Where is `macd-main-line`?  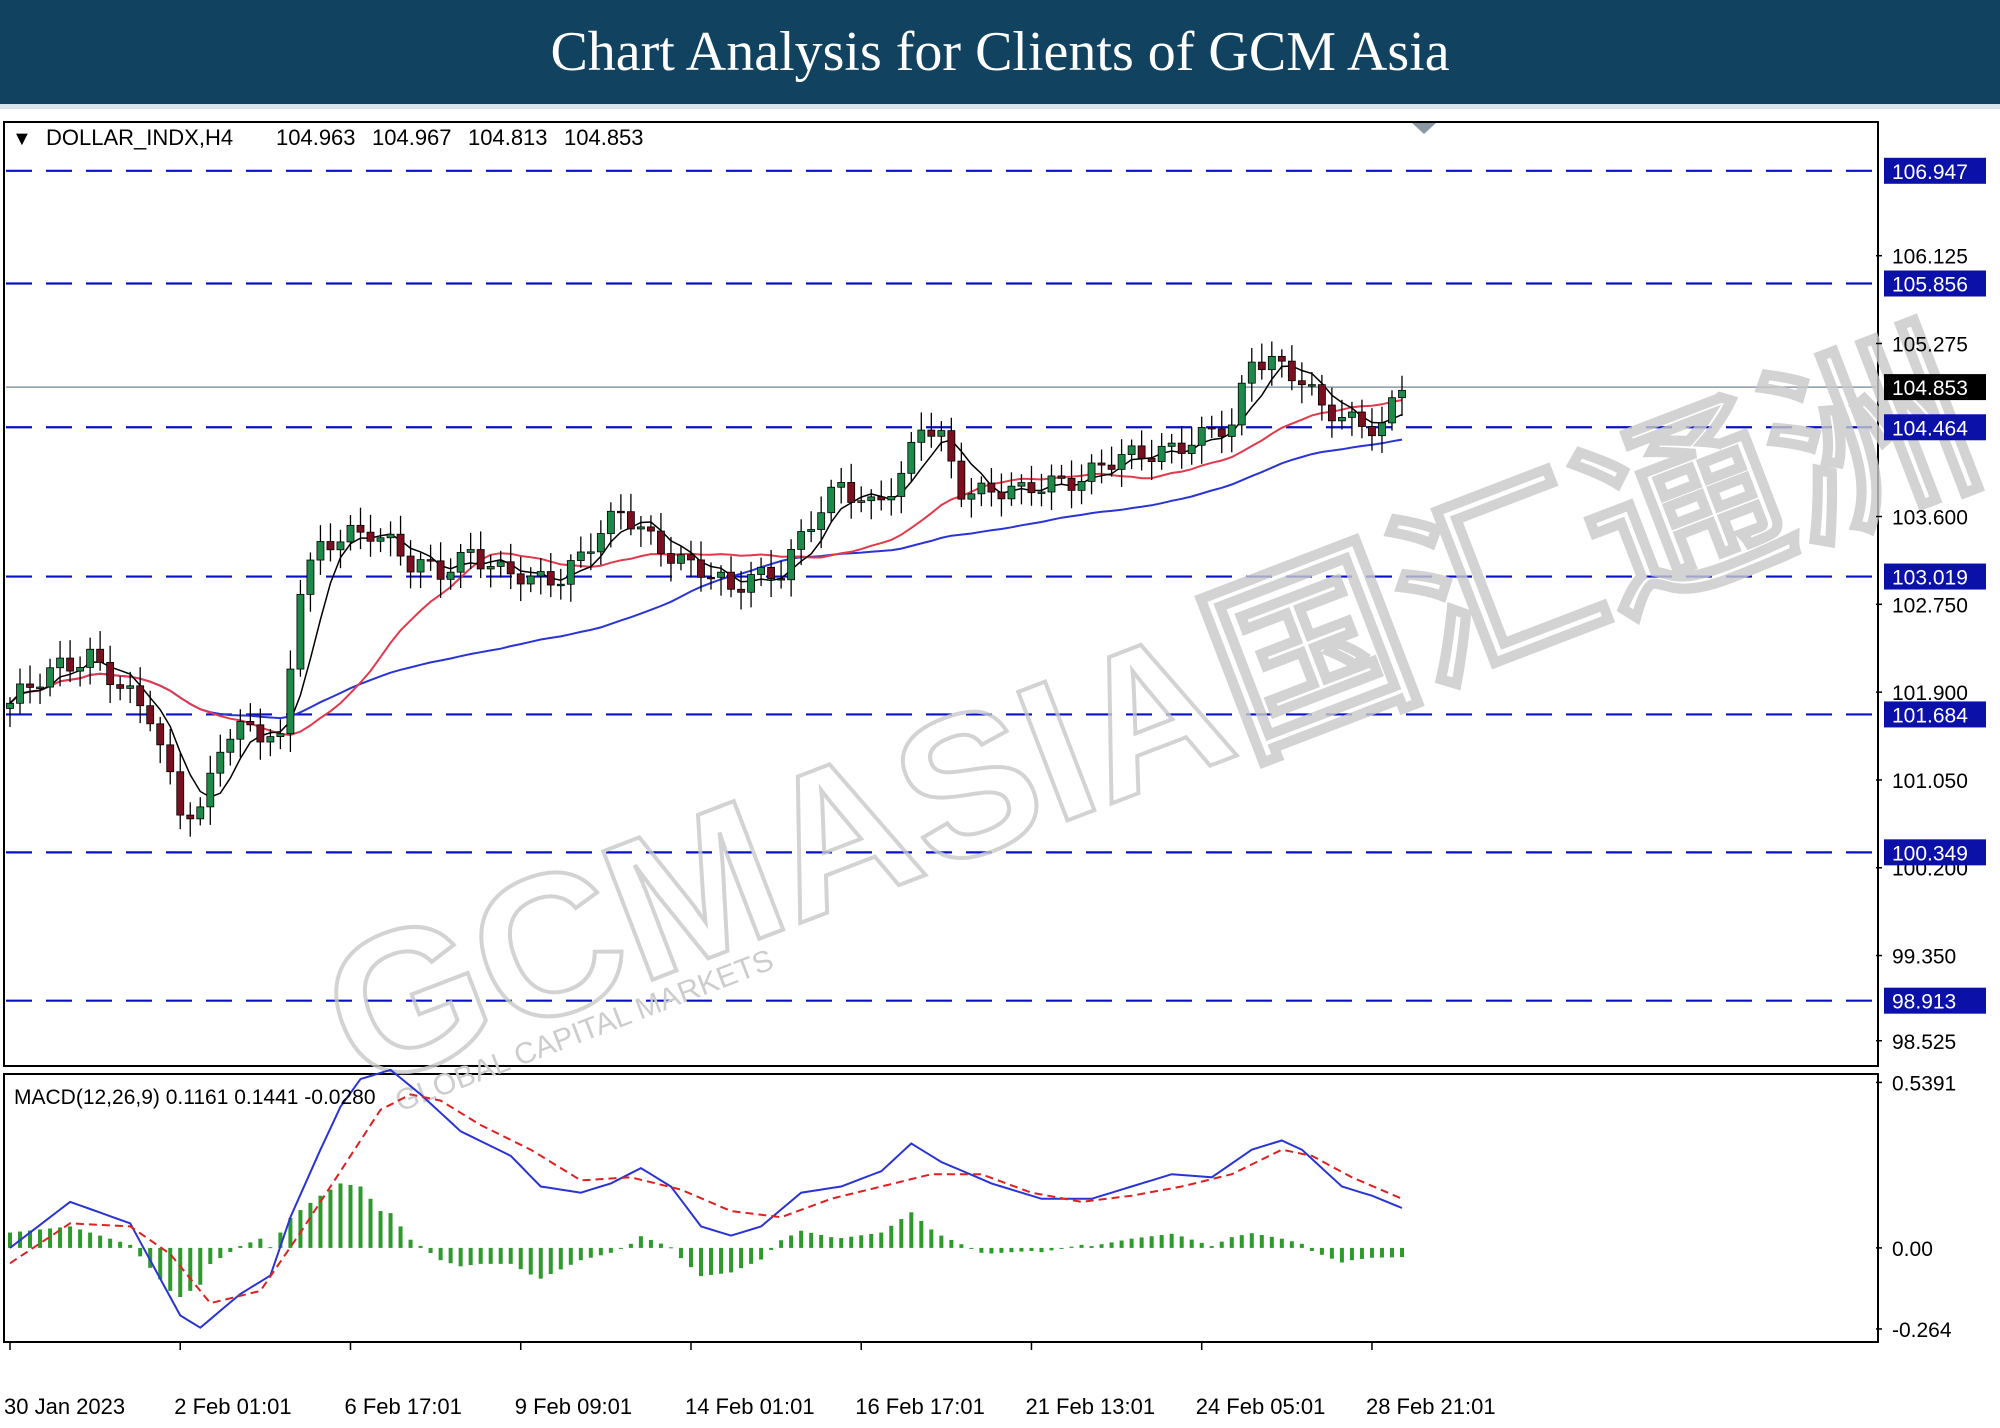 macd-main-line is located at coordinates (706, 1198).